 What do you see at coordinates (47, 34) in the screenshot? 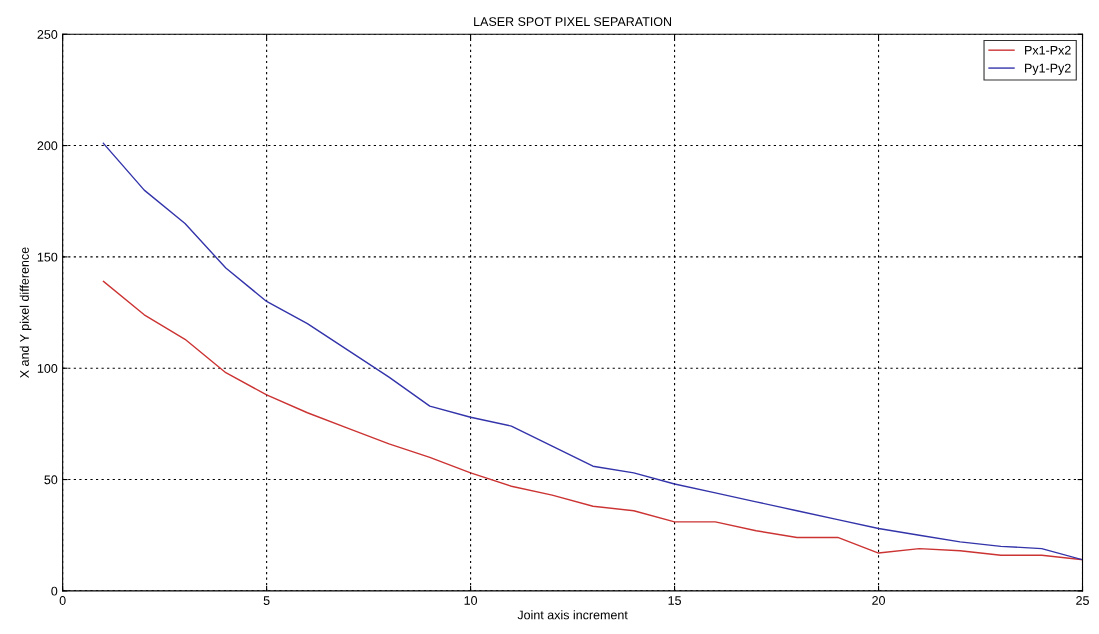
I see `y-tick-label: 250` at bounding box center [47, 34].